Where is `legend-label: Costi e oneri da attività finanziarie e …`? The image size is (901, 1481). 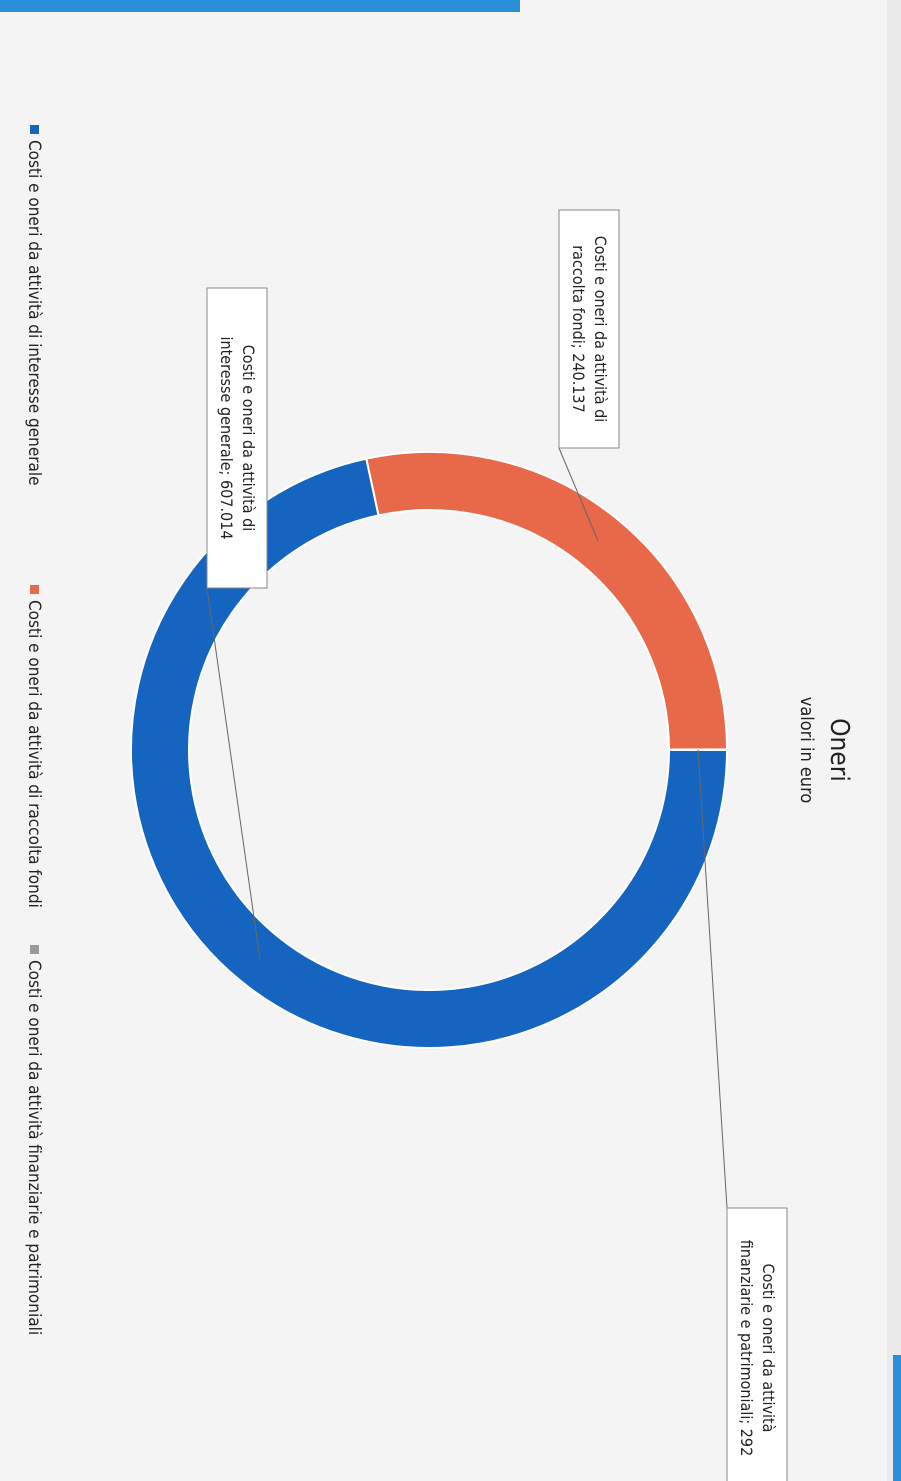
legend-label: Costi e oneri da attività finanziarie e … is located at coordinates (34, 1147).